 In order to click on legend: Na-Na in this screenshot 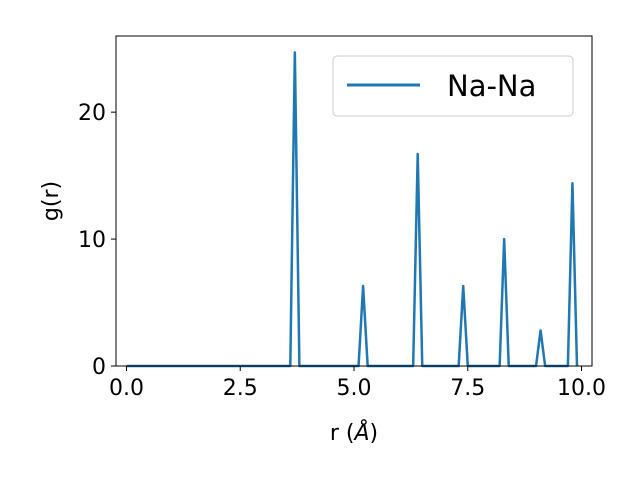, I will do `click(453, 86)`.